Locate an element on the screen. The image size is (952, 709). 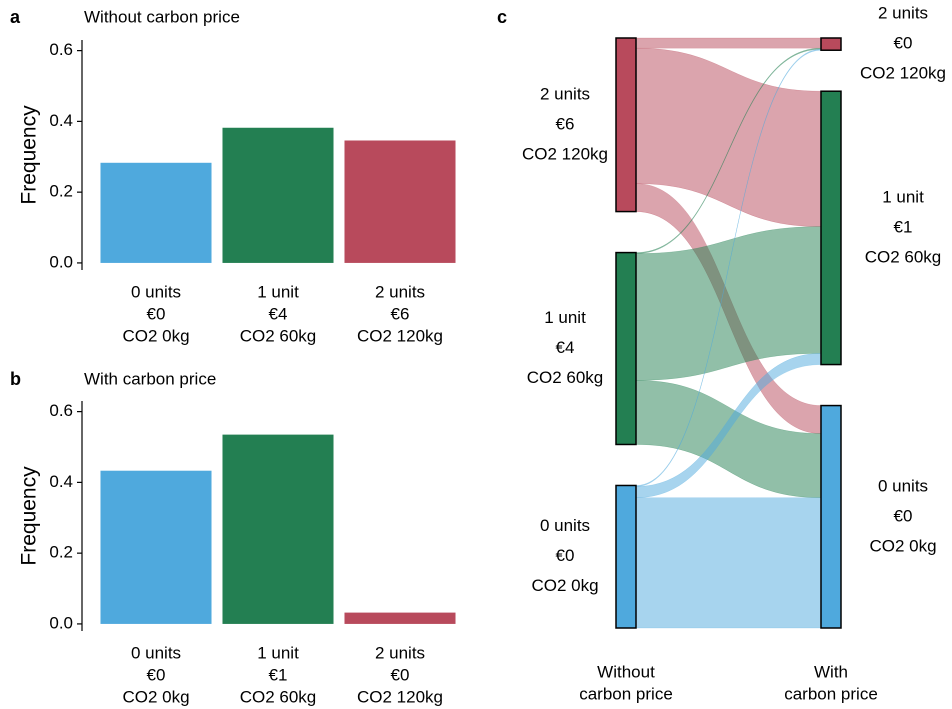
x-tick-label: €1 is located at coordinates (278, 674).